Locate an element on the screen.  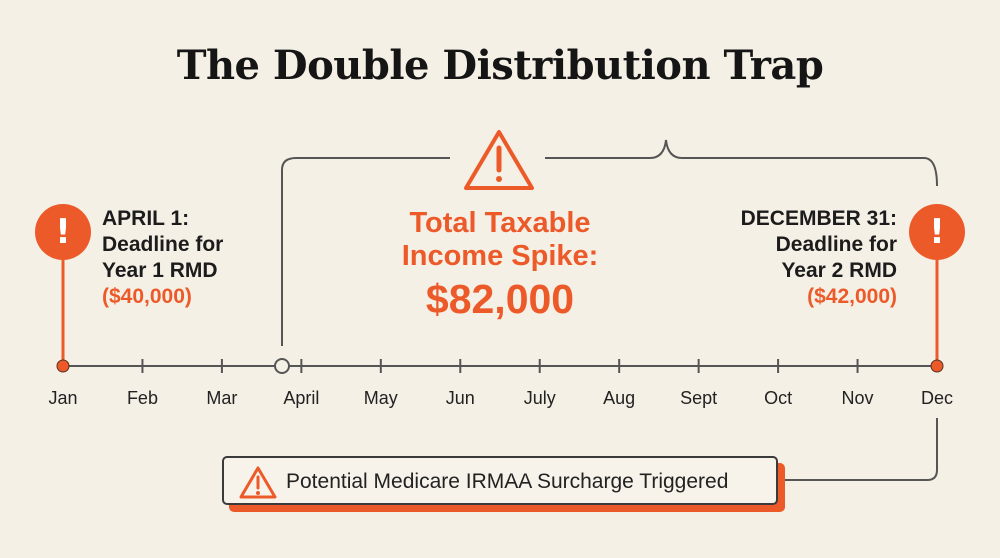
month-label-aug: Aug is located at coordinates (619, 398).